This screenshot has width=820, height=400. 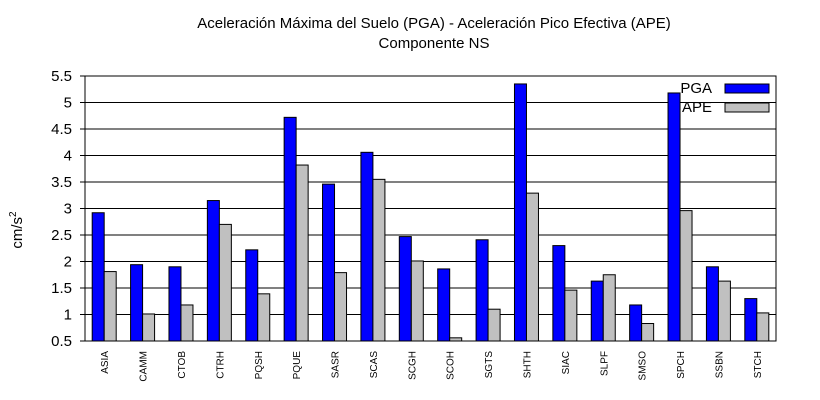 I want to click on bar-pga-pque, so click(x=290, y=229).